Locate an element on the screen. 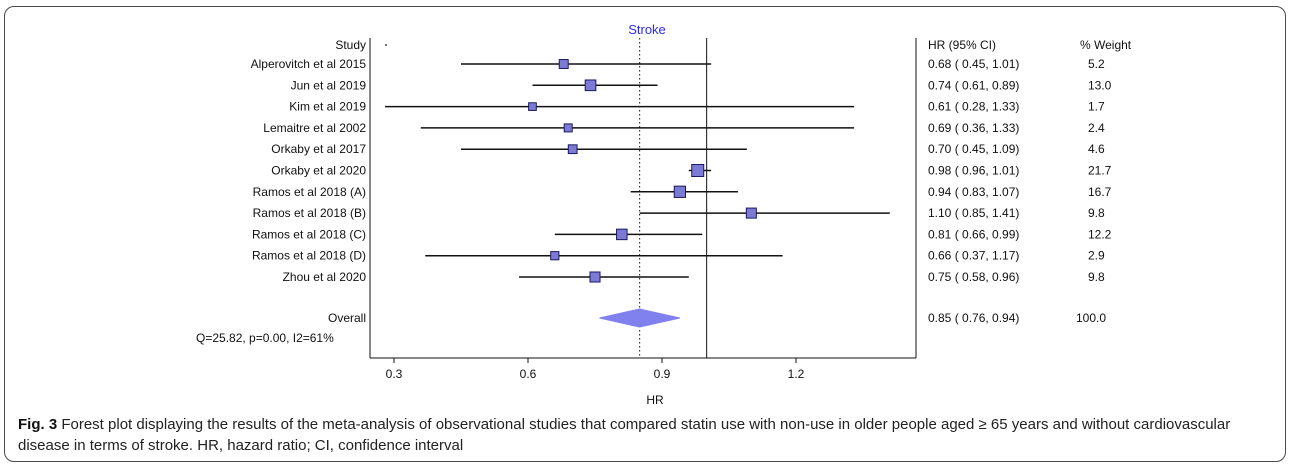 The width and height of the screenshot is (1292, 468). hr-ci-value: 0.81 ( 0.66, 0.99) is located at coordinates (973, 234).